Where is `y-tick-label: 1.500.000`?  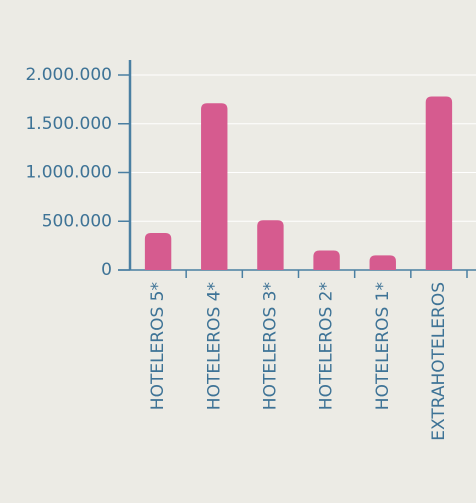 y-tick-label: 1.500.000 is located at coordinates (68, 124).